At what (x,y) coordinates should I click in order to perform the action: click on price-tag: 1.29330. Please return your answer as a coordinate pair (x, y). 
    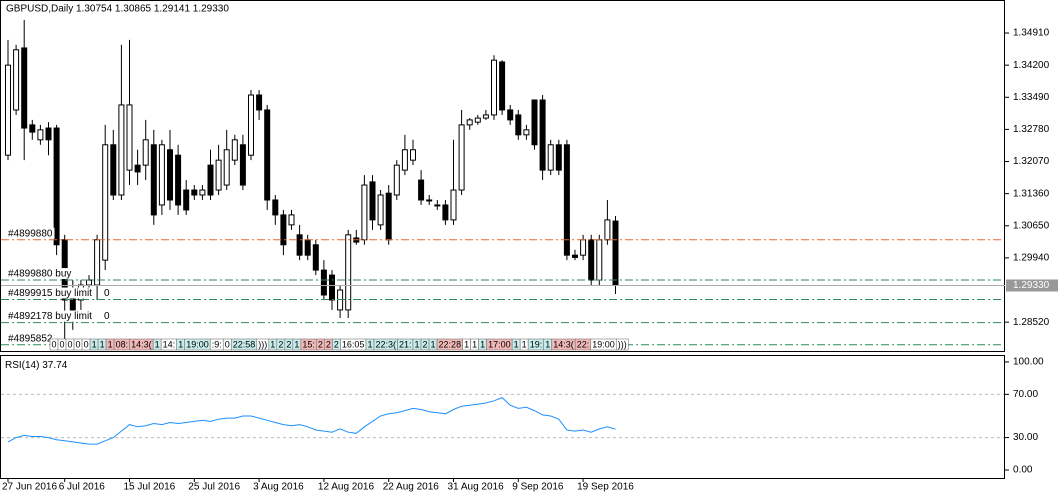
    Looking at the image, I should click on (1031, 285).